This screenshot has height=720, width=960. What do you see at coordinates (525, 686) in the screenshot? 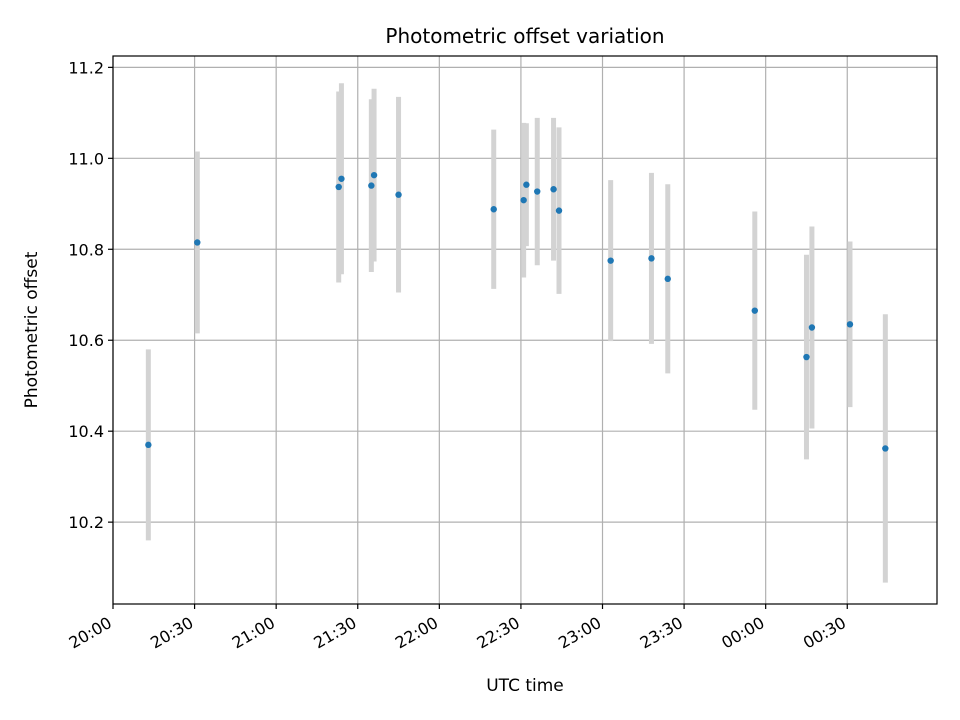
I see `x-axis-title: UTC time` at bounding box center [525, 686].